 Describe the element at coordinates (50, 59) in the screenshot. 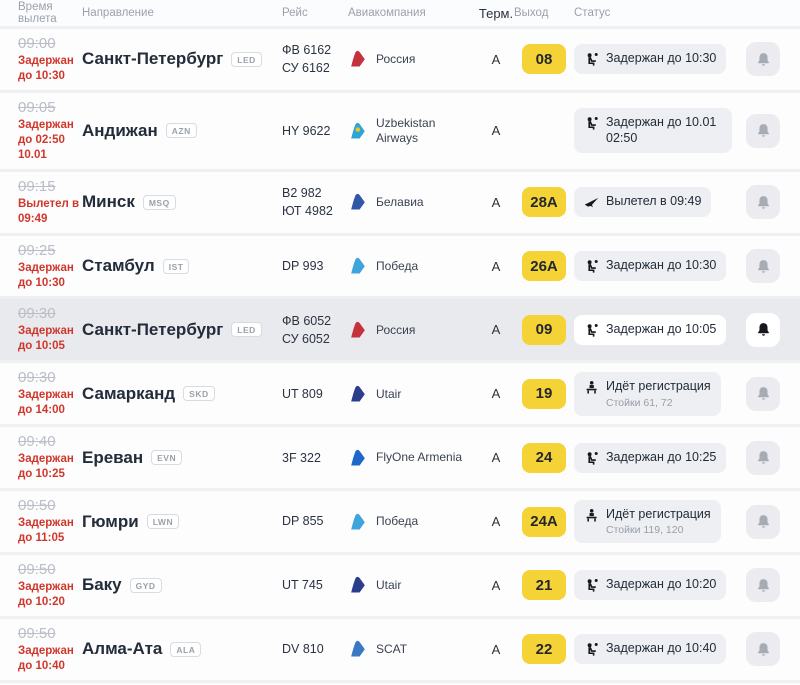

I see `time-cell: 09:00 Задержан до 10:30` at that location.